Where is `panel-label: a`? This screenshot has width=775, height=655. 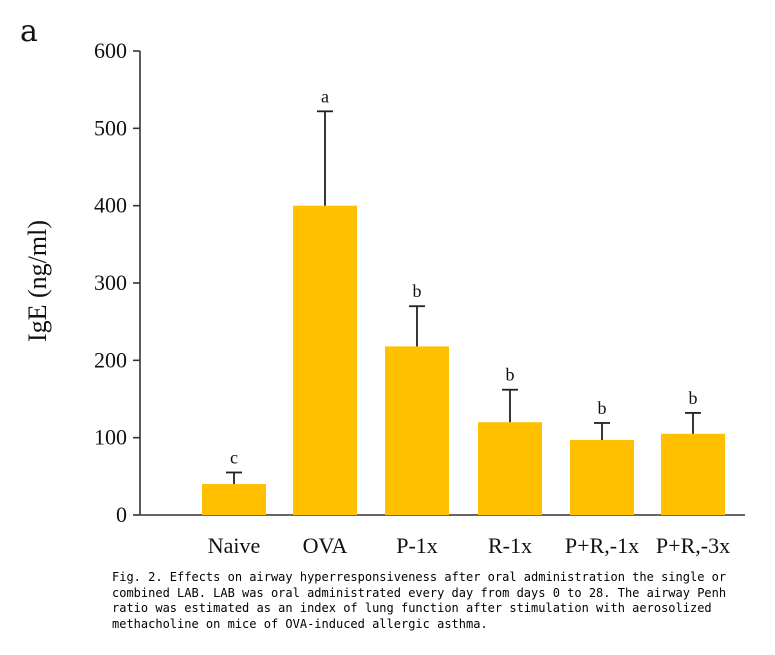 panel-label: a is located at coordinates (29, 31).